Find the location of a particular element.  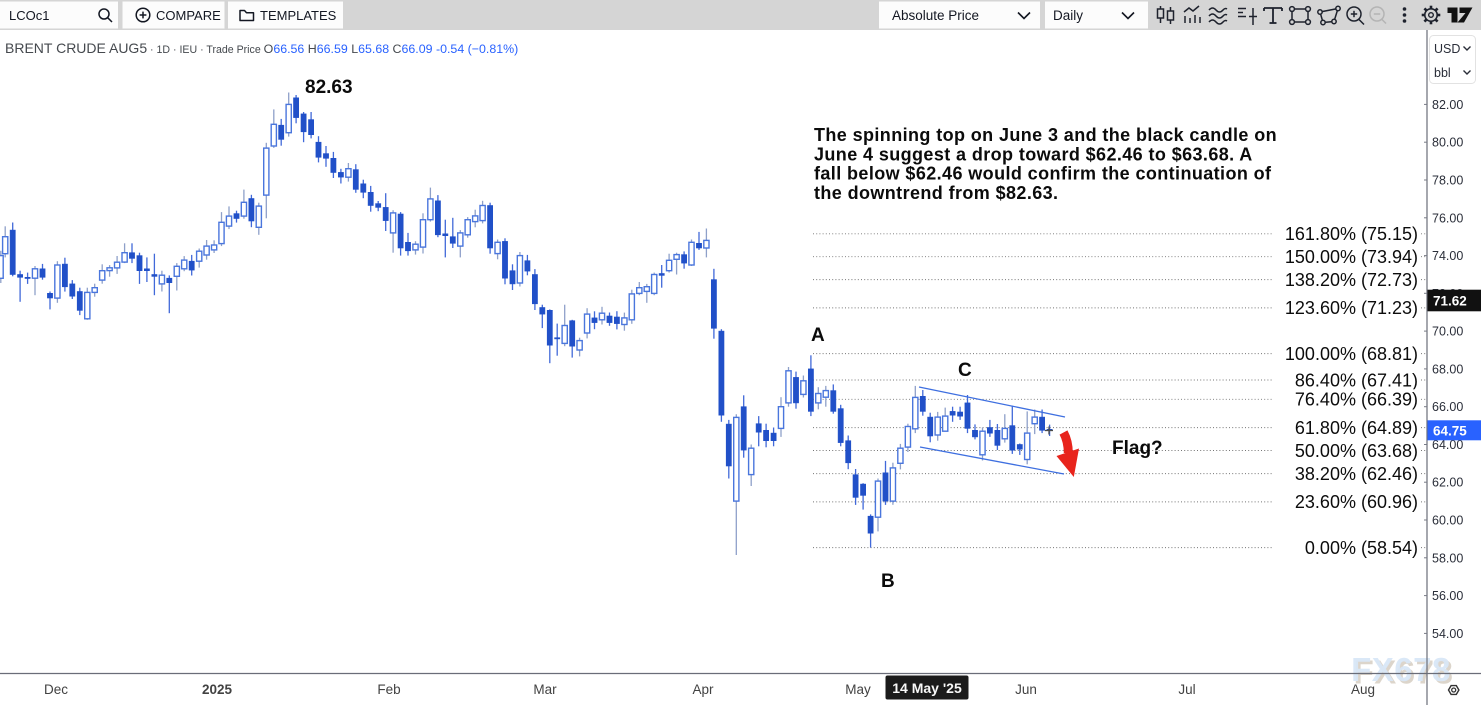

svg-text: 56.00 is located at coordinates (1447, 596).